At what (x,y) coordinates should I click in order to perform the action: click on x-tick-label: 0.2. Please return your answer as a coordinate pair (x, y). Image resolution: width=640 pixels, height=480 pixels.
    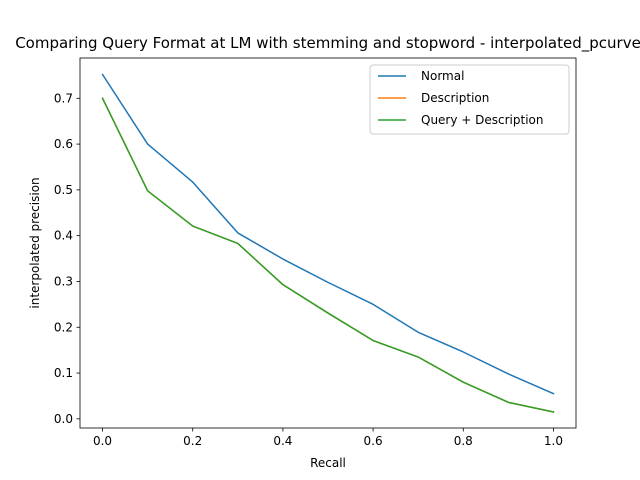
    Looking at the image, I should click on (192, 441).